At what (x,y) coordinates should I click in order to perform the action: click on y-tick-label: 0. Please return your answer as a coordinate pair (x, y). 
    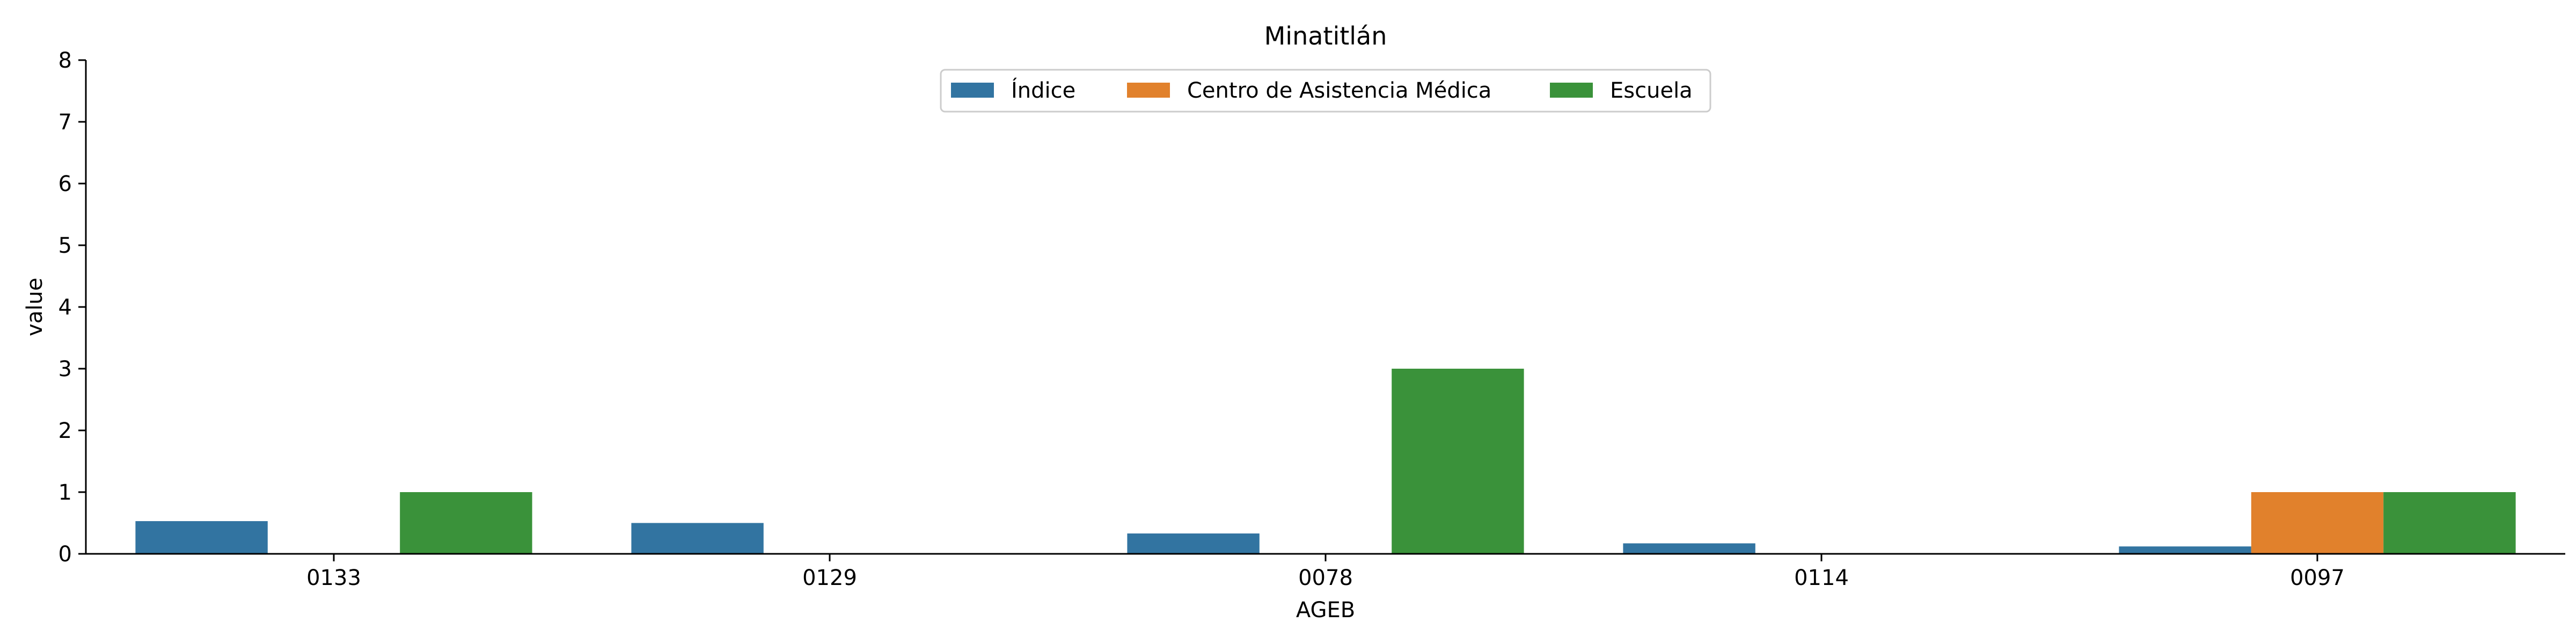
    Looking at the image, I should click on (65, 554).